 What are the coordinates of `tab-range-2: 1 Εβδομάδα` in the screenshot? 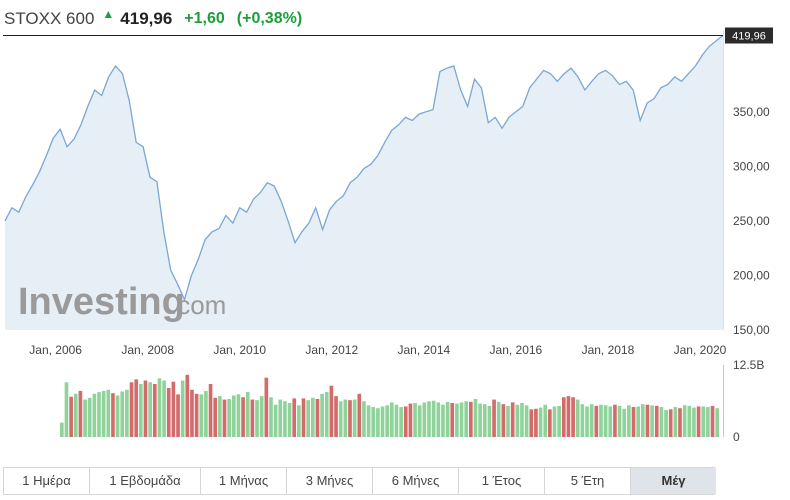 It's located at (145, 481).